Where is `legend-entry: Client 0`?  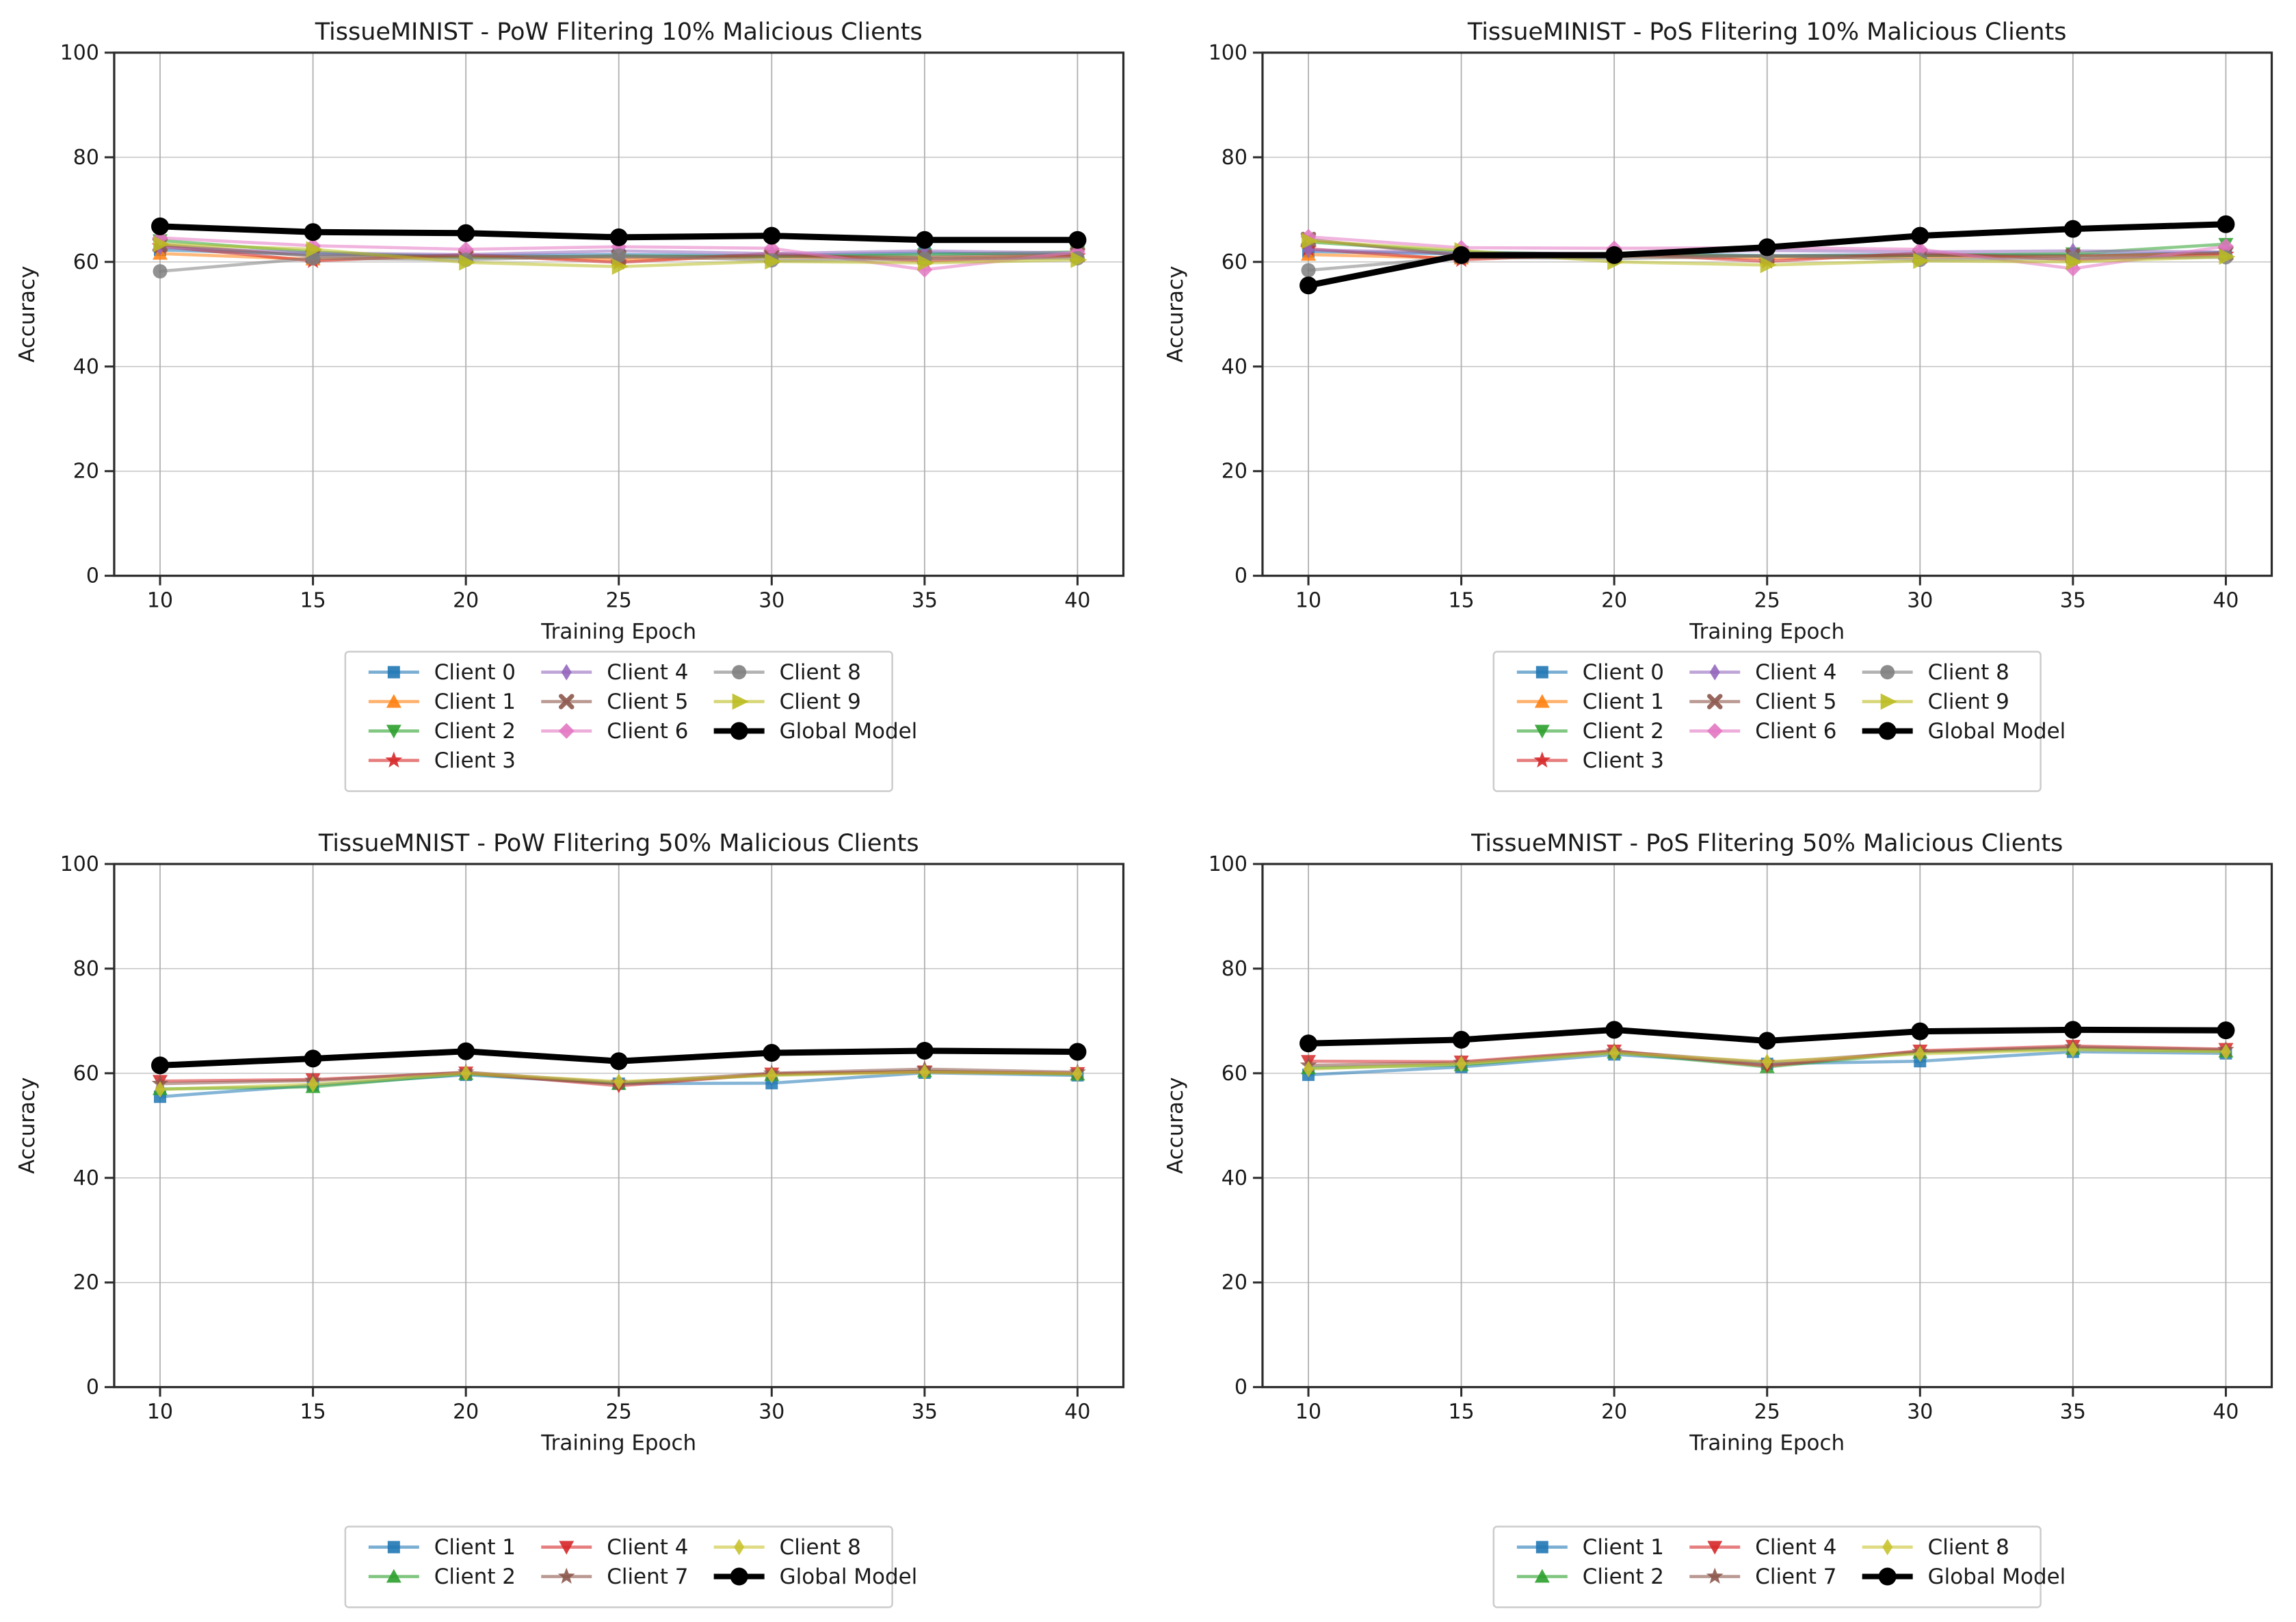 legend-entry: Client 0 is located at coordinates (1590, 672).